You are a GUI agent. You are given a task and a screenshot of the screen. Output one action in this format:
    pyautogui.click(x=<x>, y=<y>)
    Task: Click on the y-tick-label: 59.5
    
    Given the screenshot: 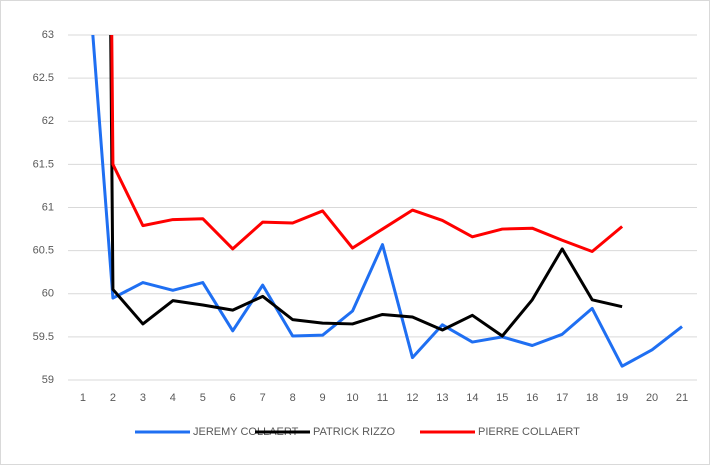 What is the action you would take?
    pyautogui.click(x=43, y=337)
    